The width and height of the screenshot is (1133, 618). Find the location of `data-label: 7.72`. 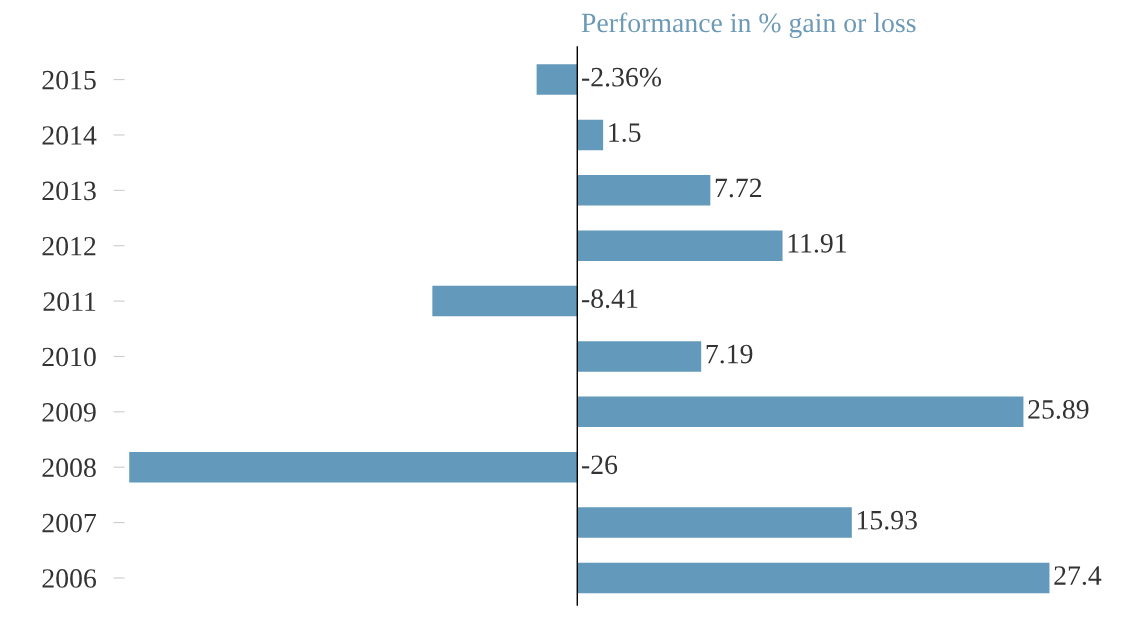

data-label: 7.72 is located at coordinates (738, 188).